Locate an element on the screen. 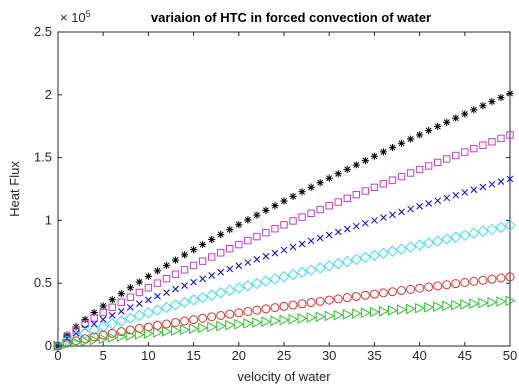 The width and height of the screenshot is (519, 385). x-tick-label: 30 is located at coordinates (329, 355).